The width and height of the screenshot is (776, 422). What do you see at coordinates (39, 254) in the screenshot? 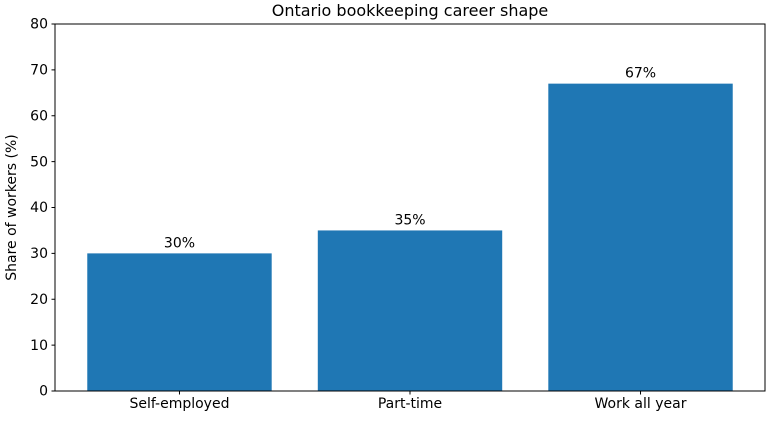
I see `y-tick-label: 30` at bounding box center [39, 254].